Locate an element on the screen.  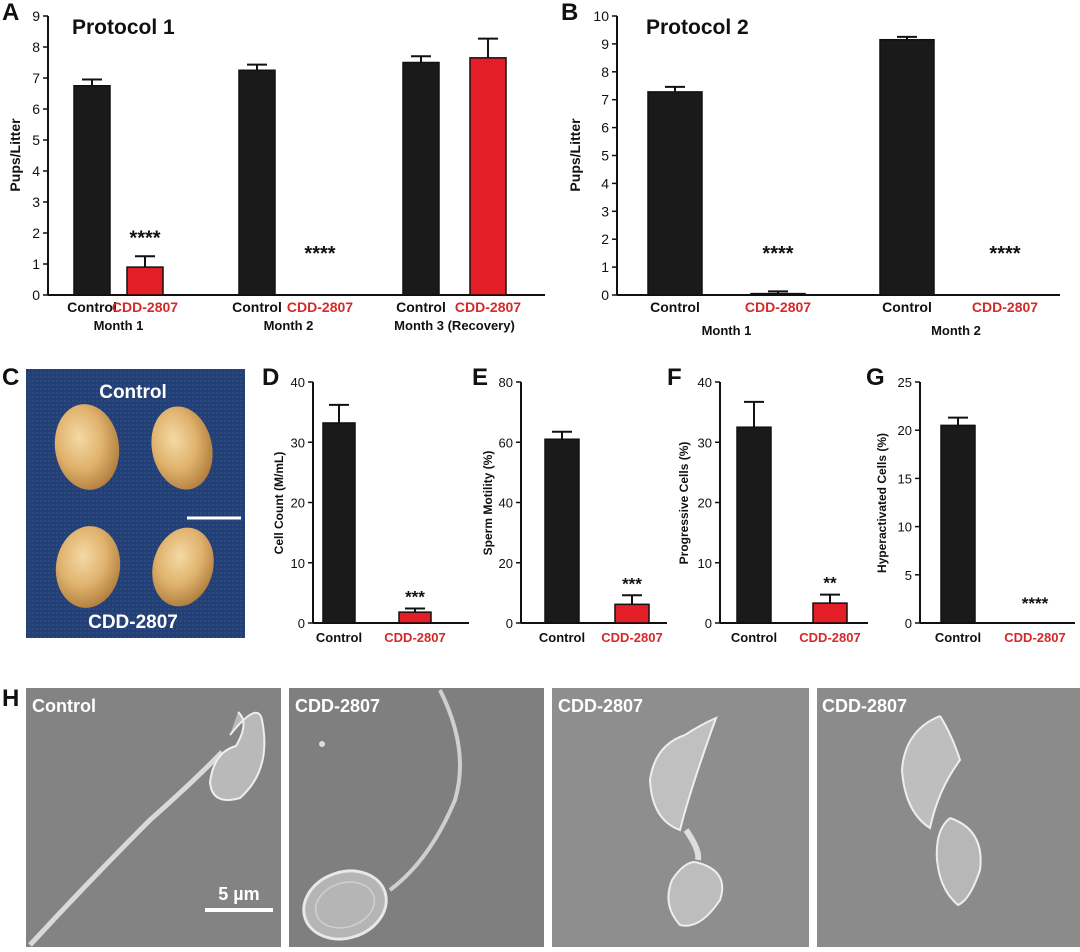
sem-image-cdd2807-2: CDD-2807 is located at coordinates (680, 817).